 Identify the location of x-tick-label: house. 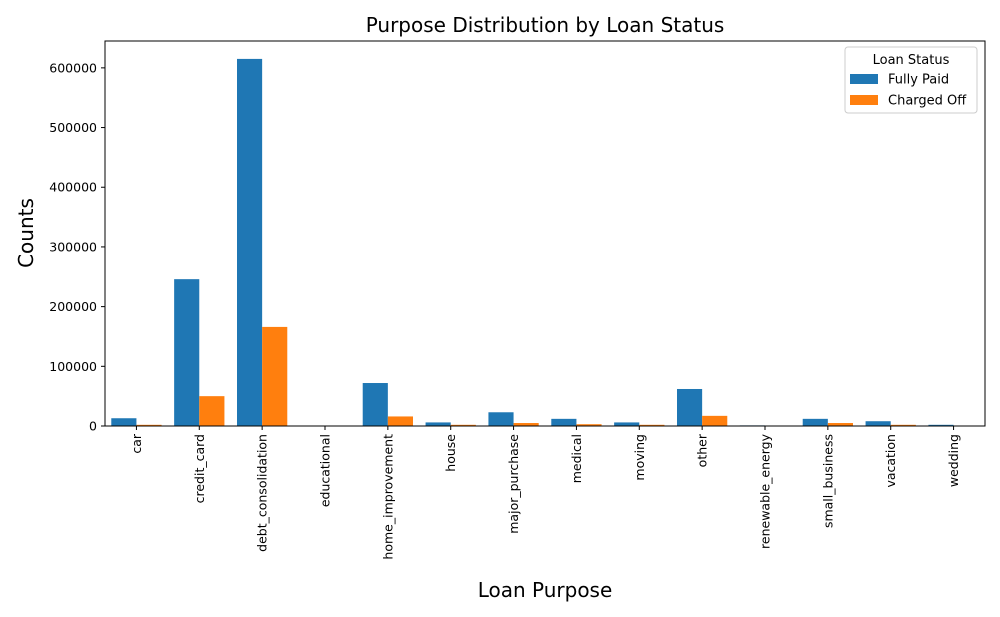
(450, 453).